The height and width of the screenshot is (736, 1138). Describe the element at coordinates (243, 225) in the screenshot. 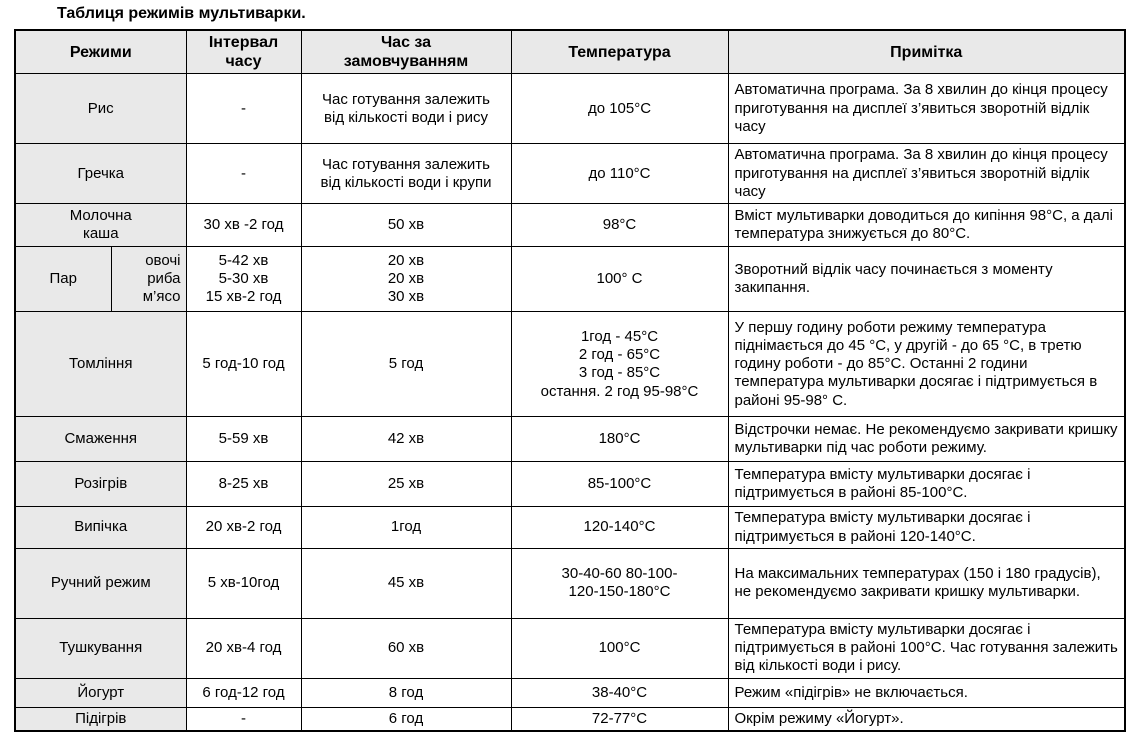

I see `interval-cell: 30 хв -2 год` at that location.